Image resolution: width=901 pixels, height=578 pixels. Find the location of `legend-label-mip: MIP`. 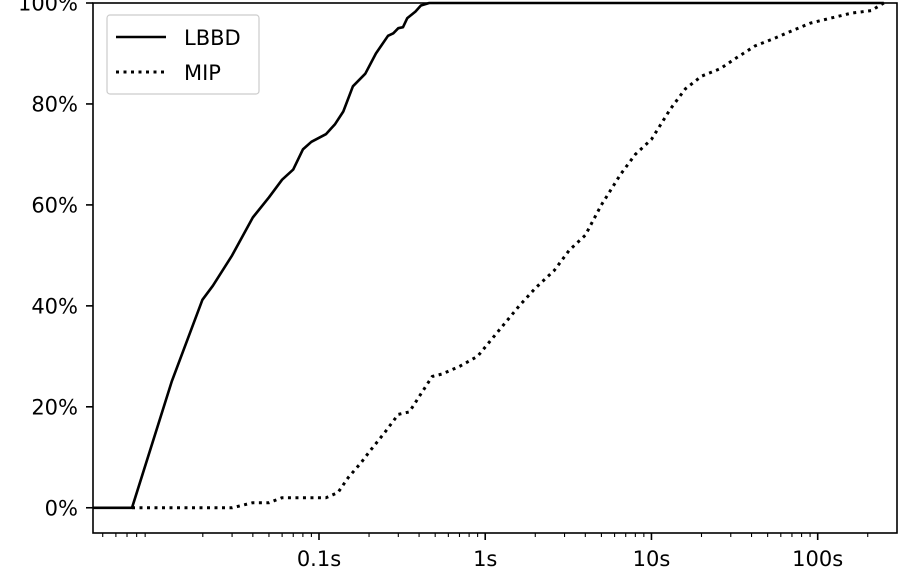

legend-label-mip: MIP is located at coordinates (202, 73).